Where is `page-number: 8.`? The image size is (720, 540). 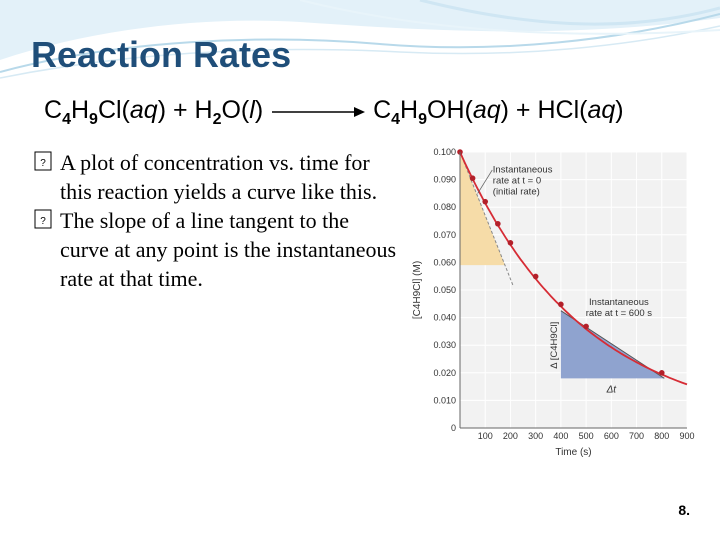 page-number: 8. is located at coordinates (684, 510).